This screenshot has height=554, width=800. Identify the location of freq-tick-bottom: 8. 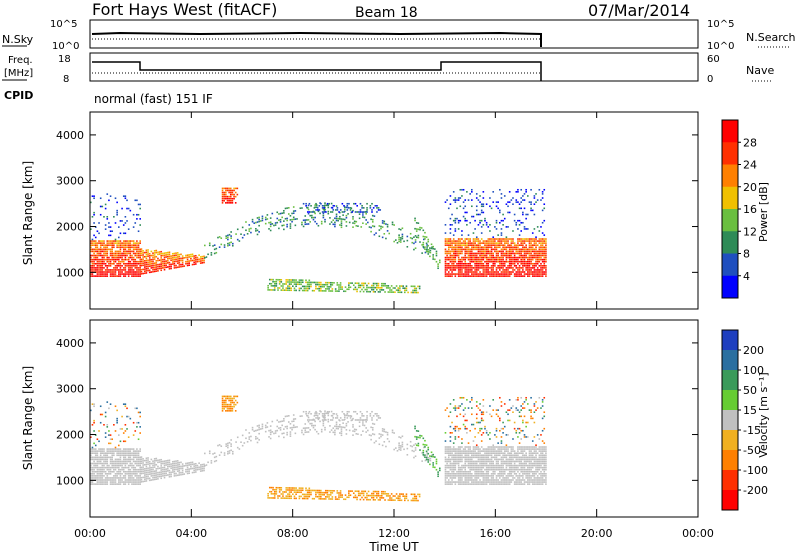
(66, 79).